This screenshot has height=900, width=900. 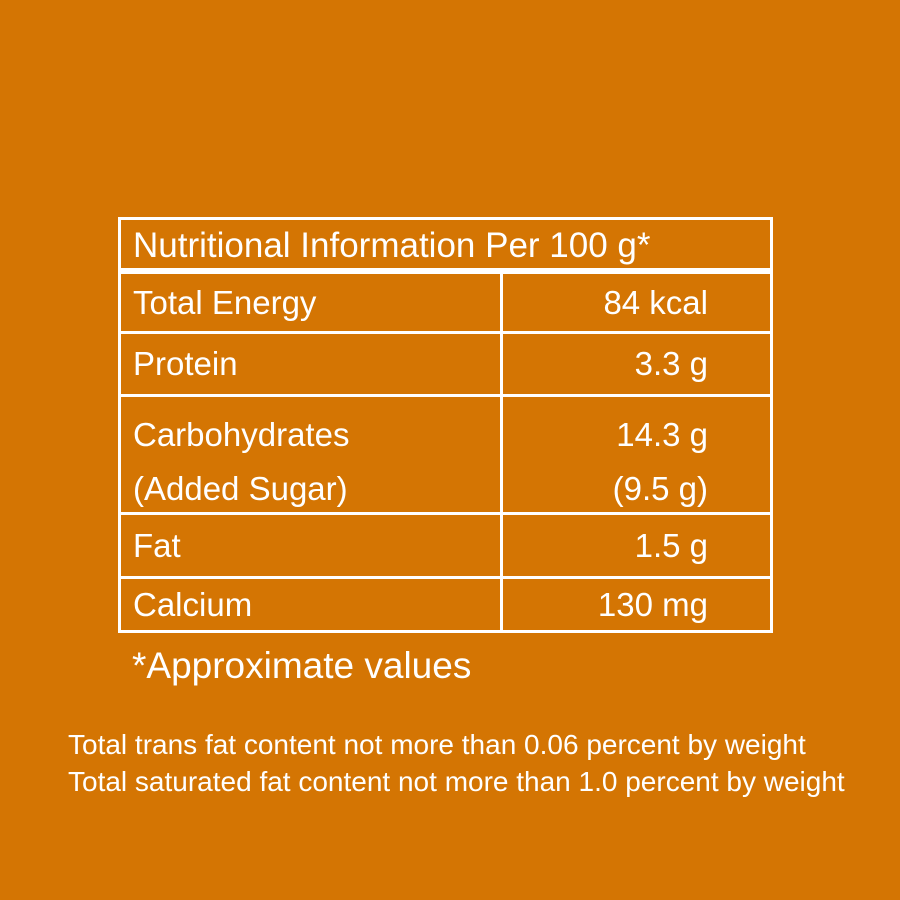 I want to click on nutrient-name: Total Energy, so click(x=312, y=302).